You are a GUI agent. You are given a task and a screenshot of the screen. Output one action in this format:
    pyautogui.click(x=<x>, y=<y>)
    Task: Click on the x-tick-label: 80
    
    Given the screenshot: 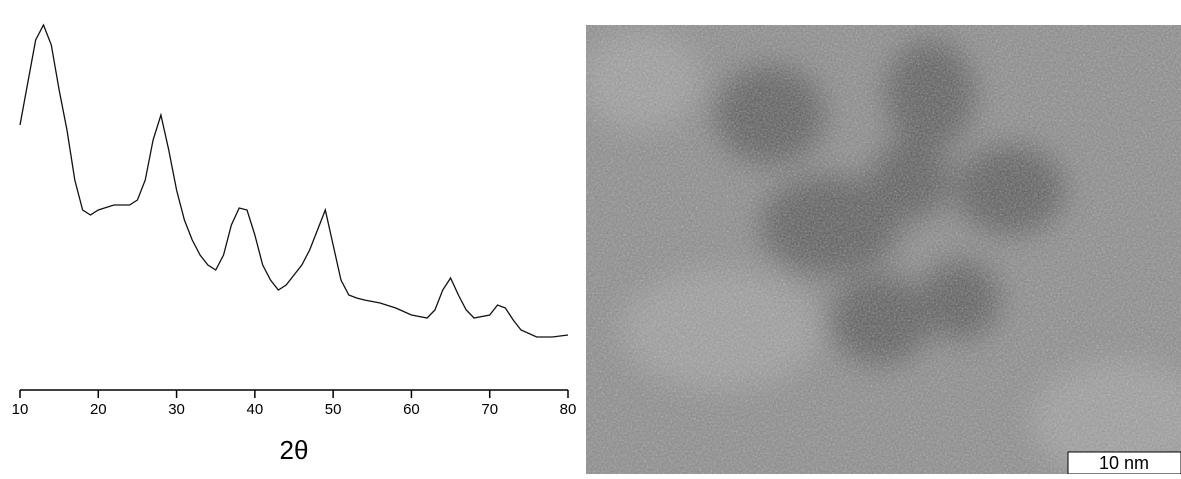 What is the action you would take?
    pyautogui.click(x=568, y=409)
    